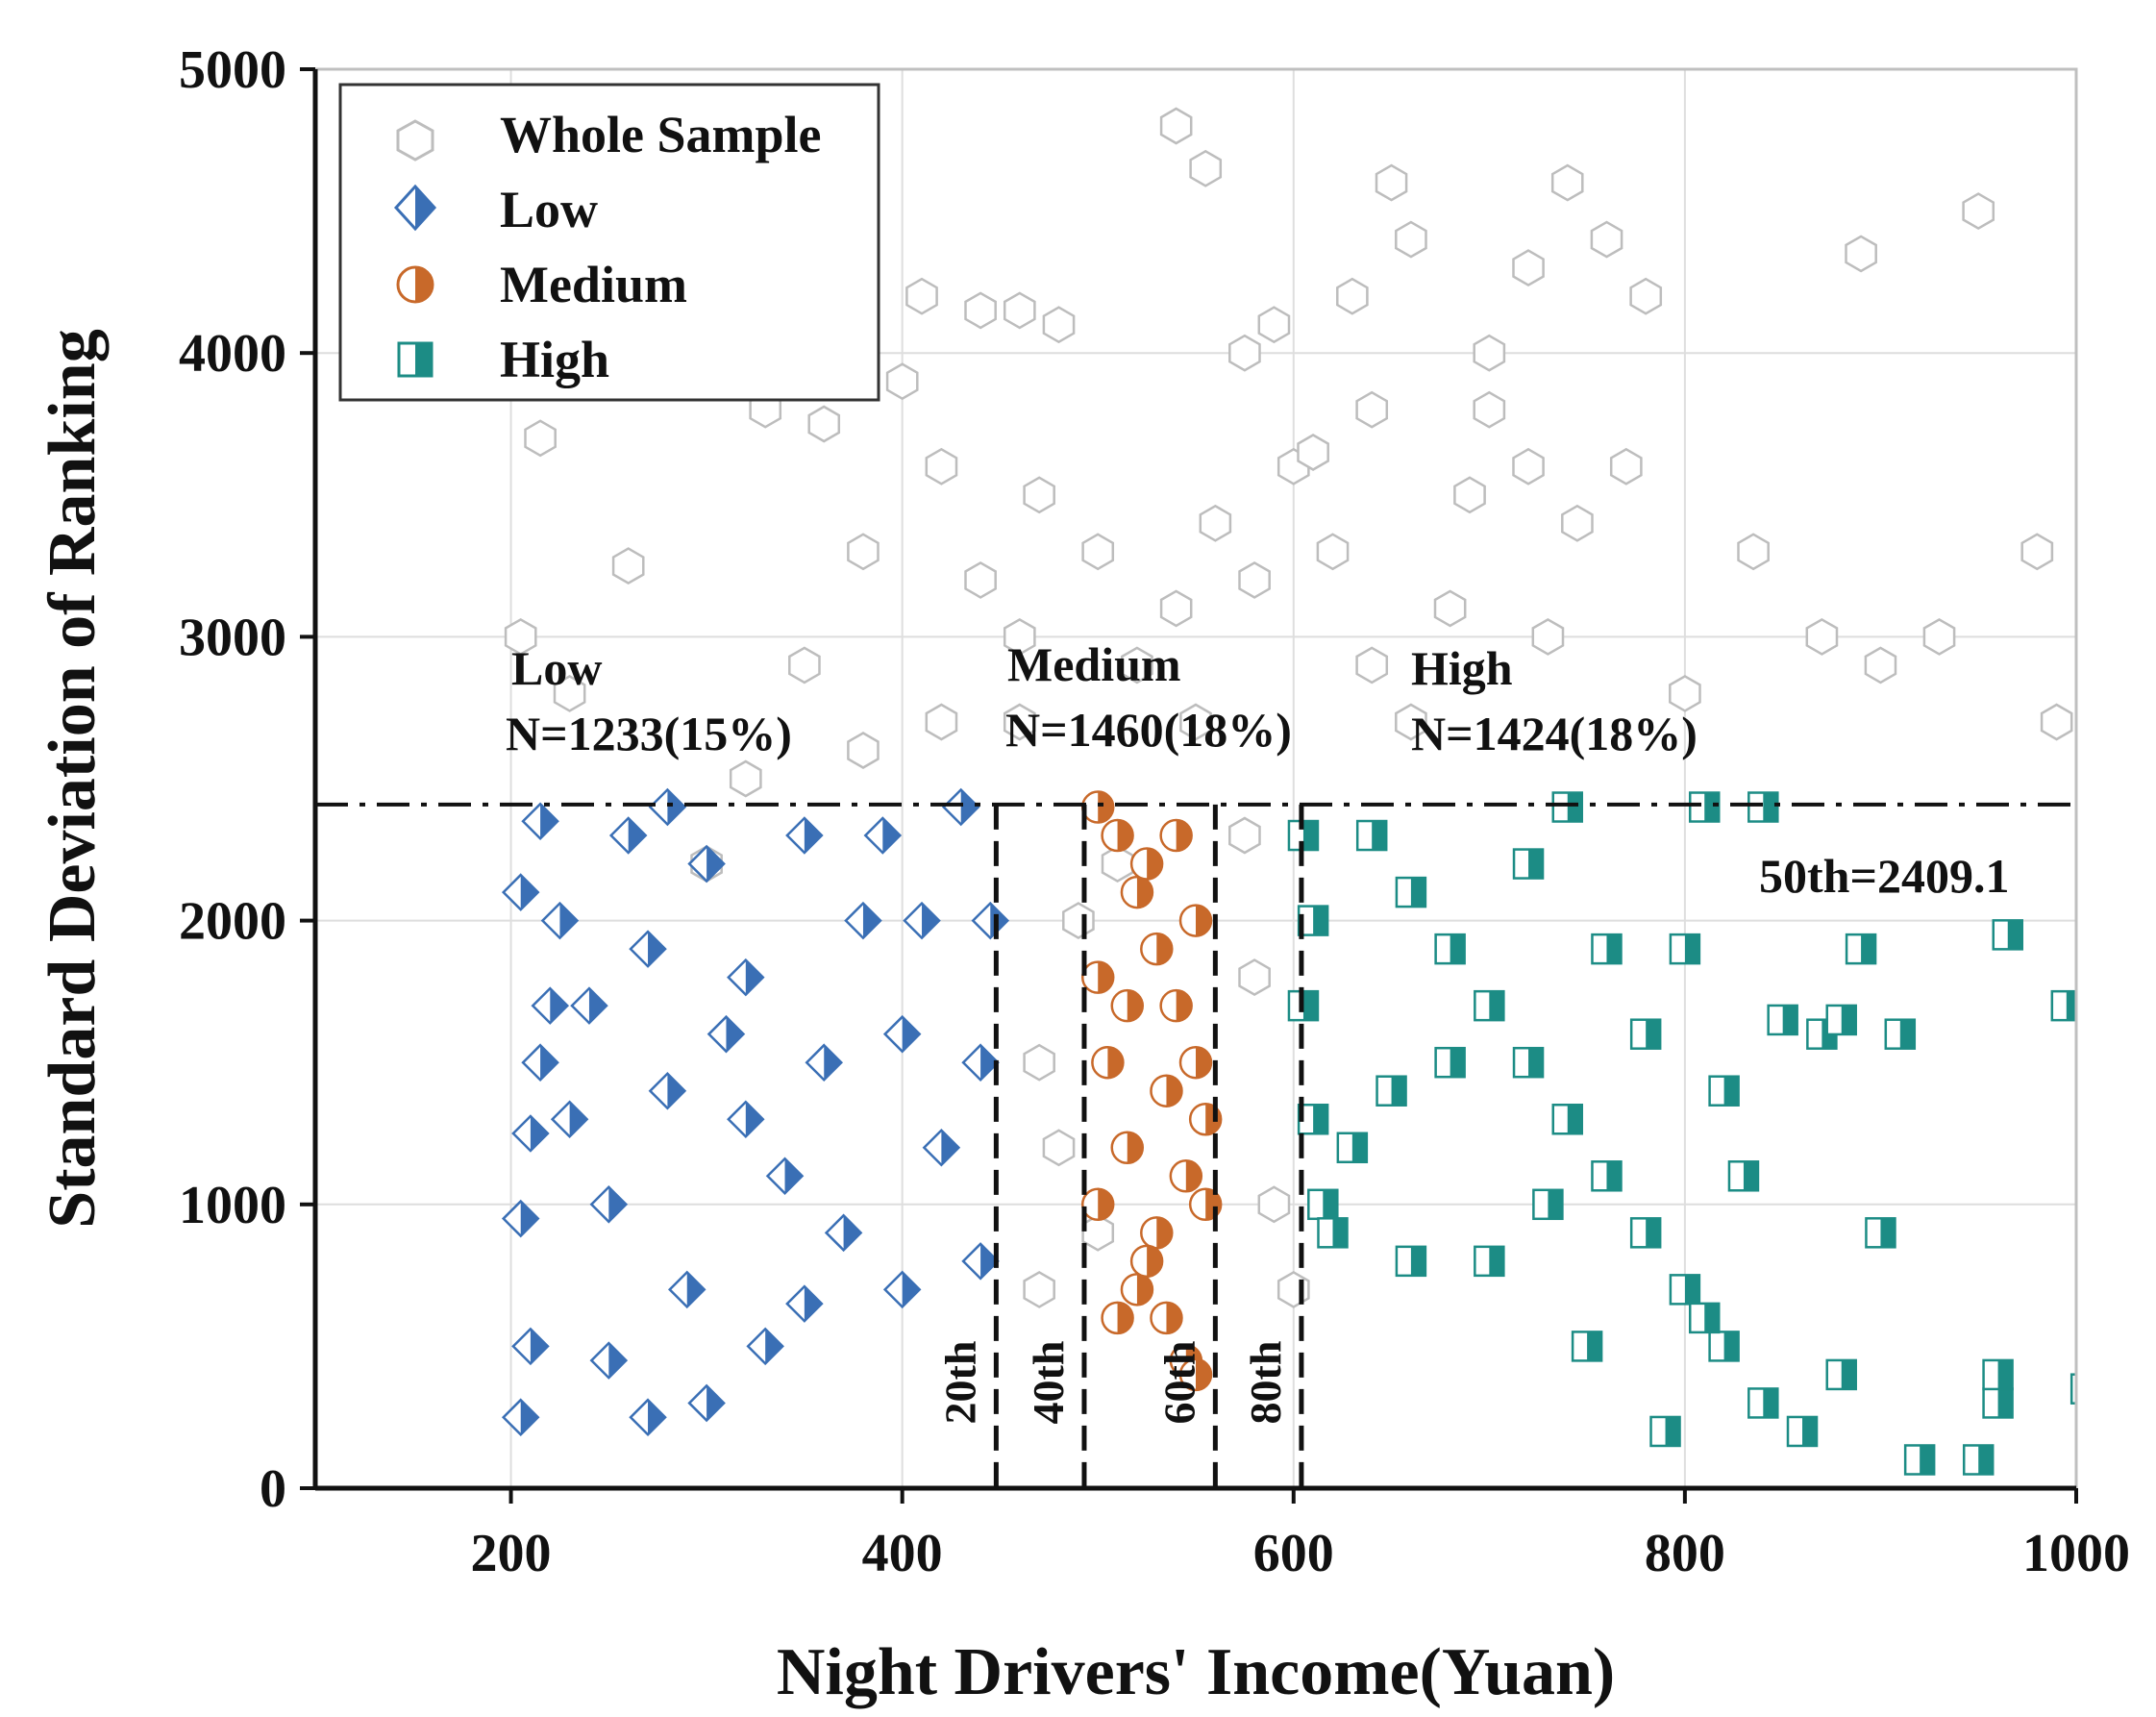 Image resolution: width=2156 pixels, height=1717 pixels. I want to click on annotation-medium-count: N=1460(18%), so click(1148, 730).